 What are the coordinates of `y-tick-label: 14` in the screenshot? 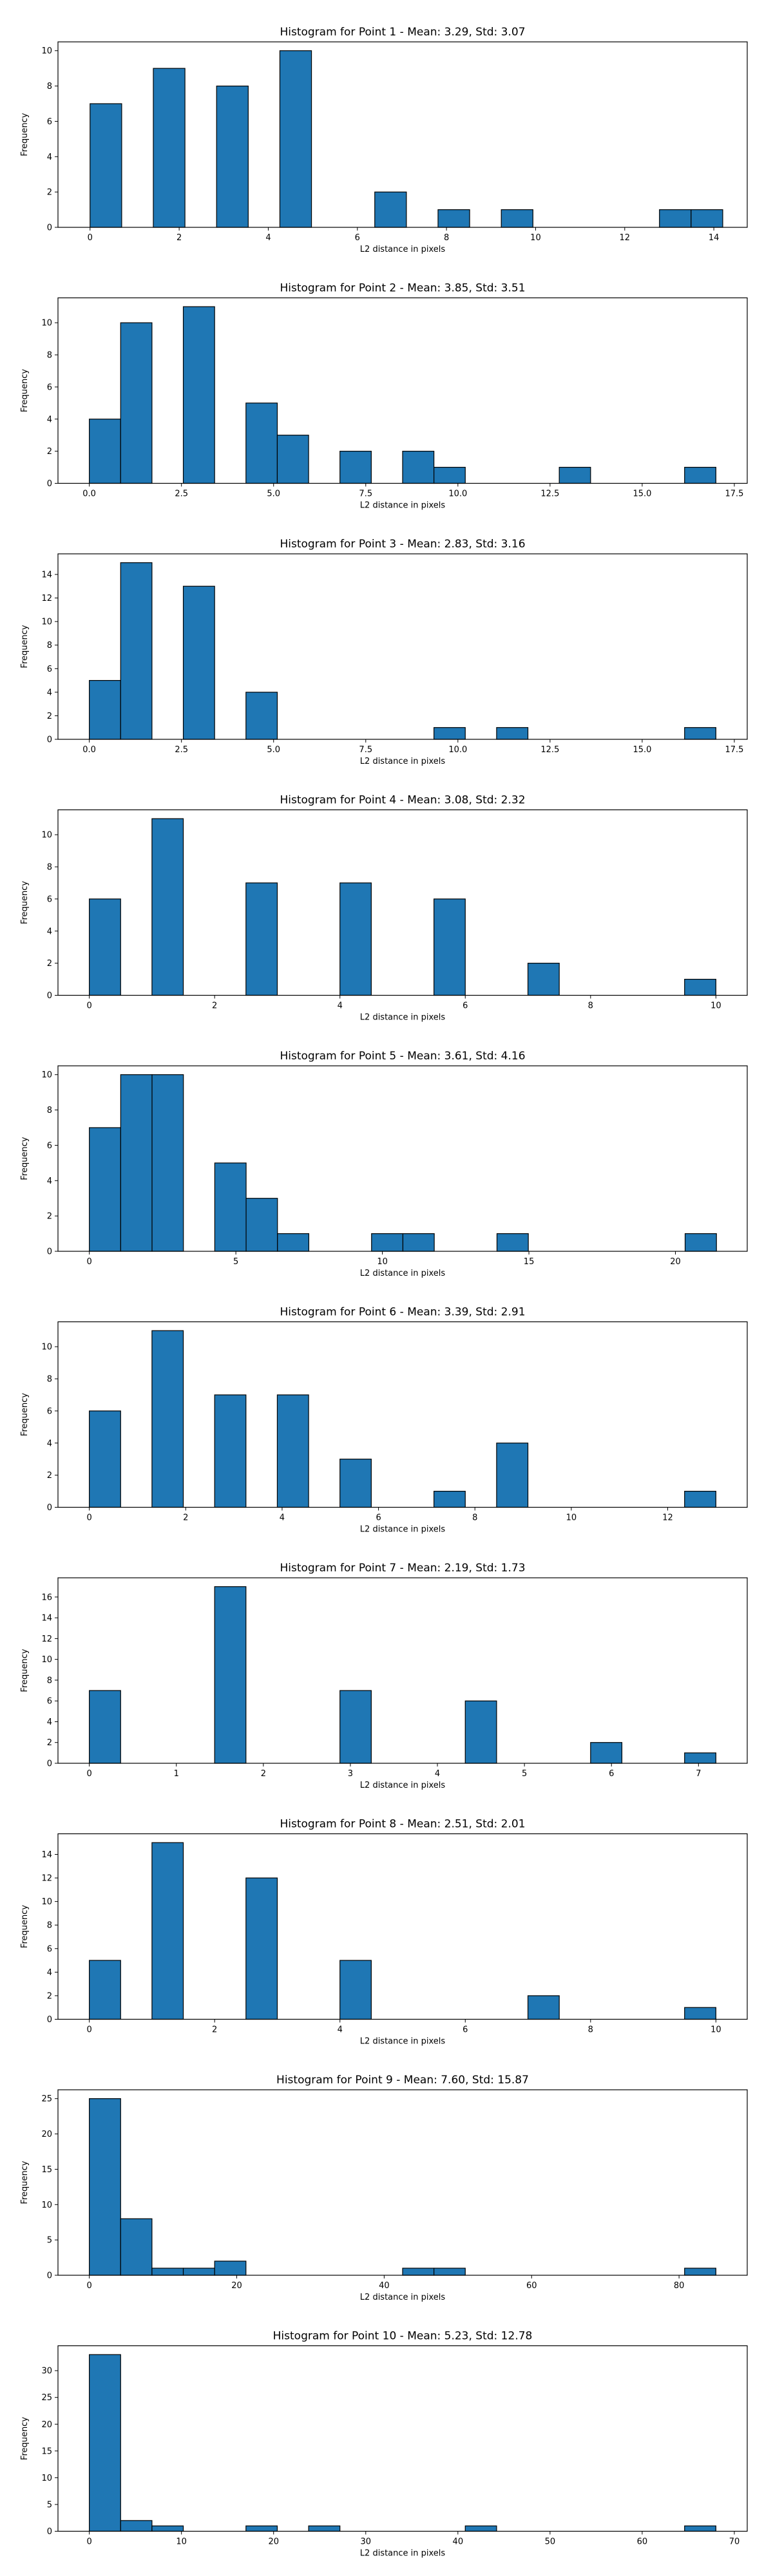 It's located at (46, 1855).